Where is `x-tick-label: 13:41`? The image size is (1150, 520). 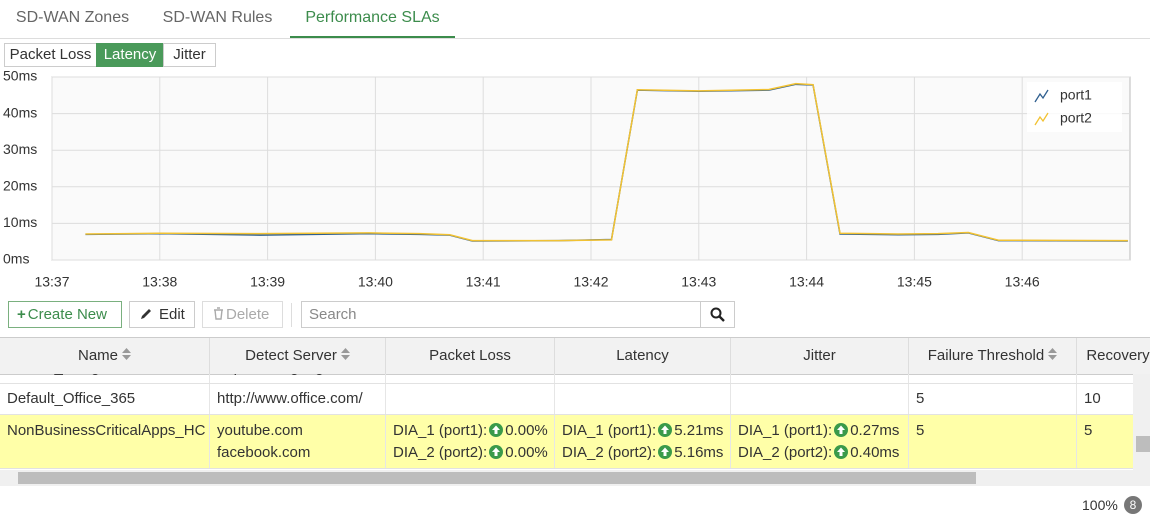
x-tick-label: 13:41 is located at coordinates (483, 282).